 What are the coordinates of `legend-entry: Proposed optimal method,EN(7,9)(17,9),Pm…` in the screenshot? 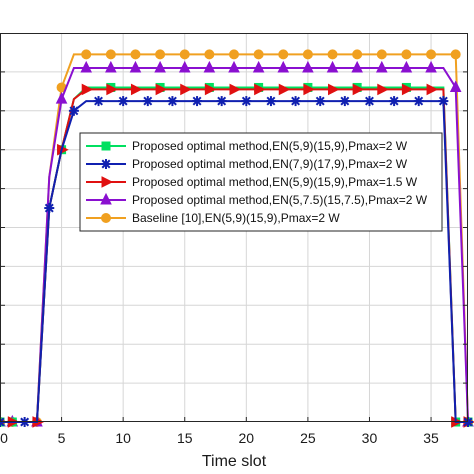 It's located at (247, 164).